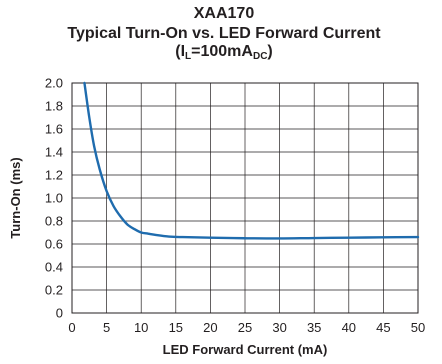 The width and height of the screenshot is (442, 364). Describe the element at coordinates (54, 244) in the screenshot. I see `y-tick-label: 0.6` at that location.